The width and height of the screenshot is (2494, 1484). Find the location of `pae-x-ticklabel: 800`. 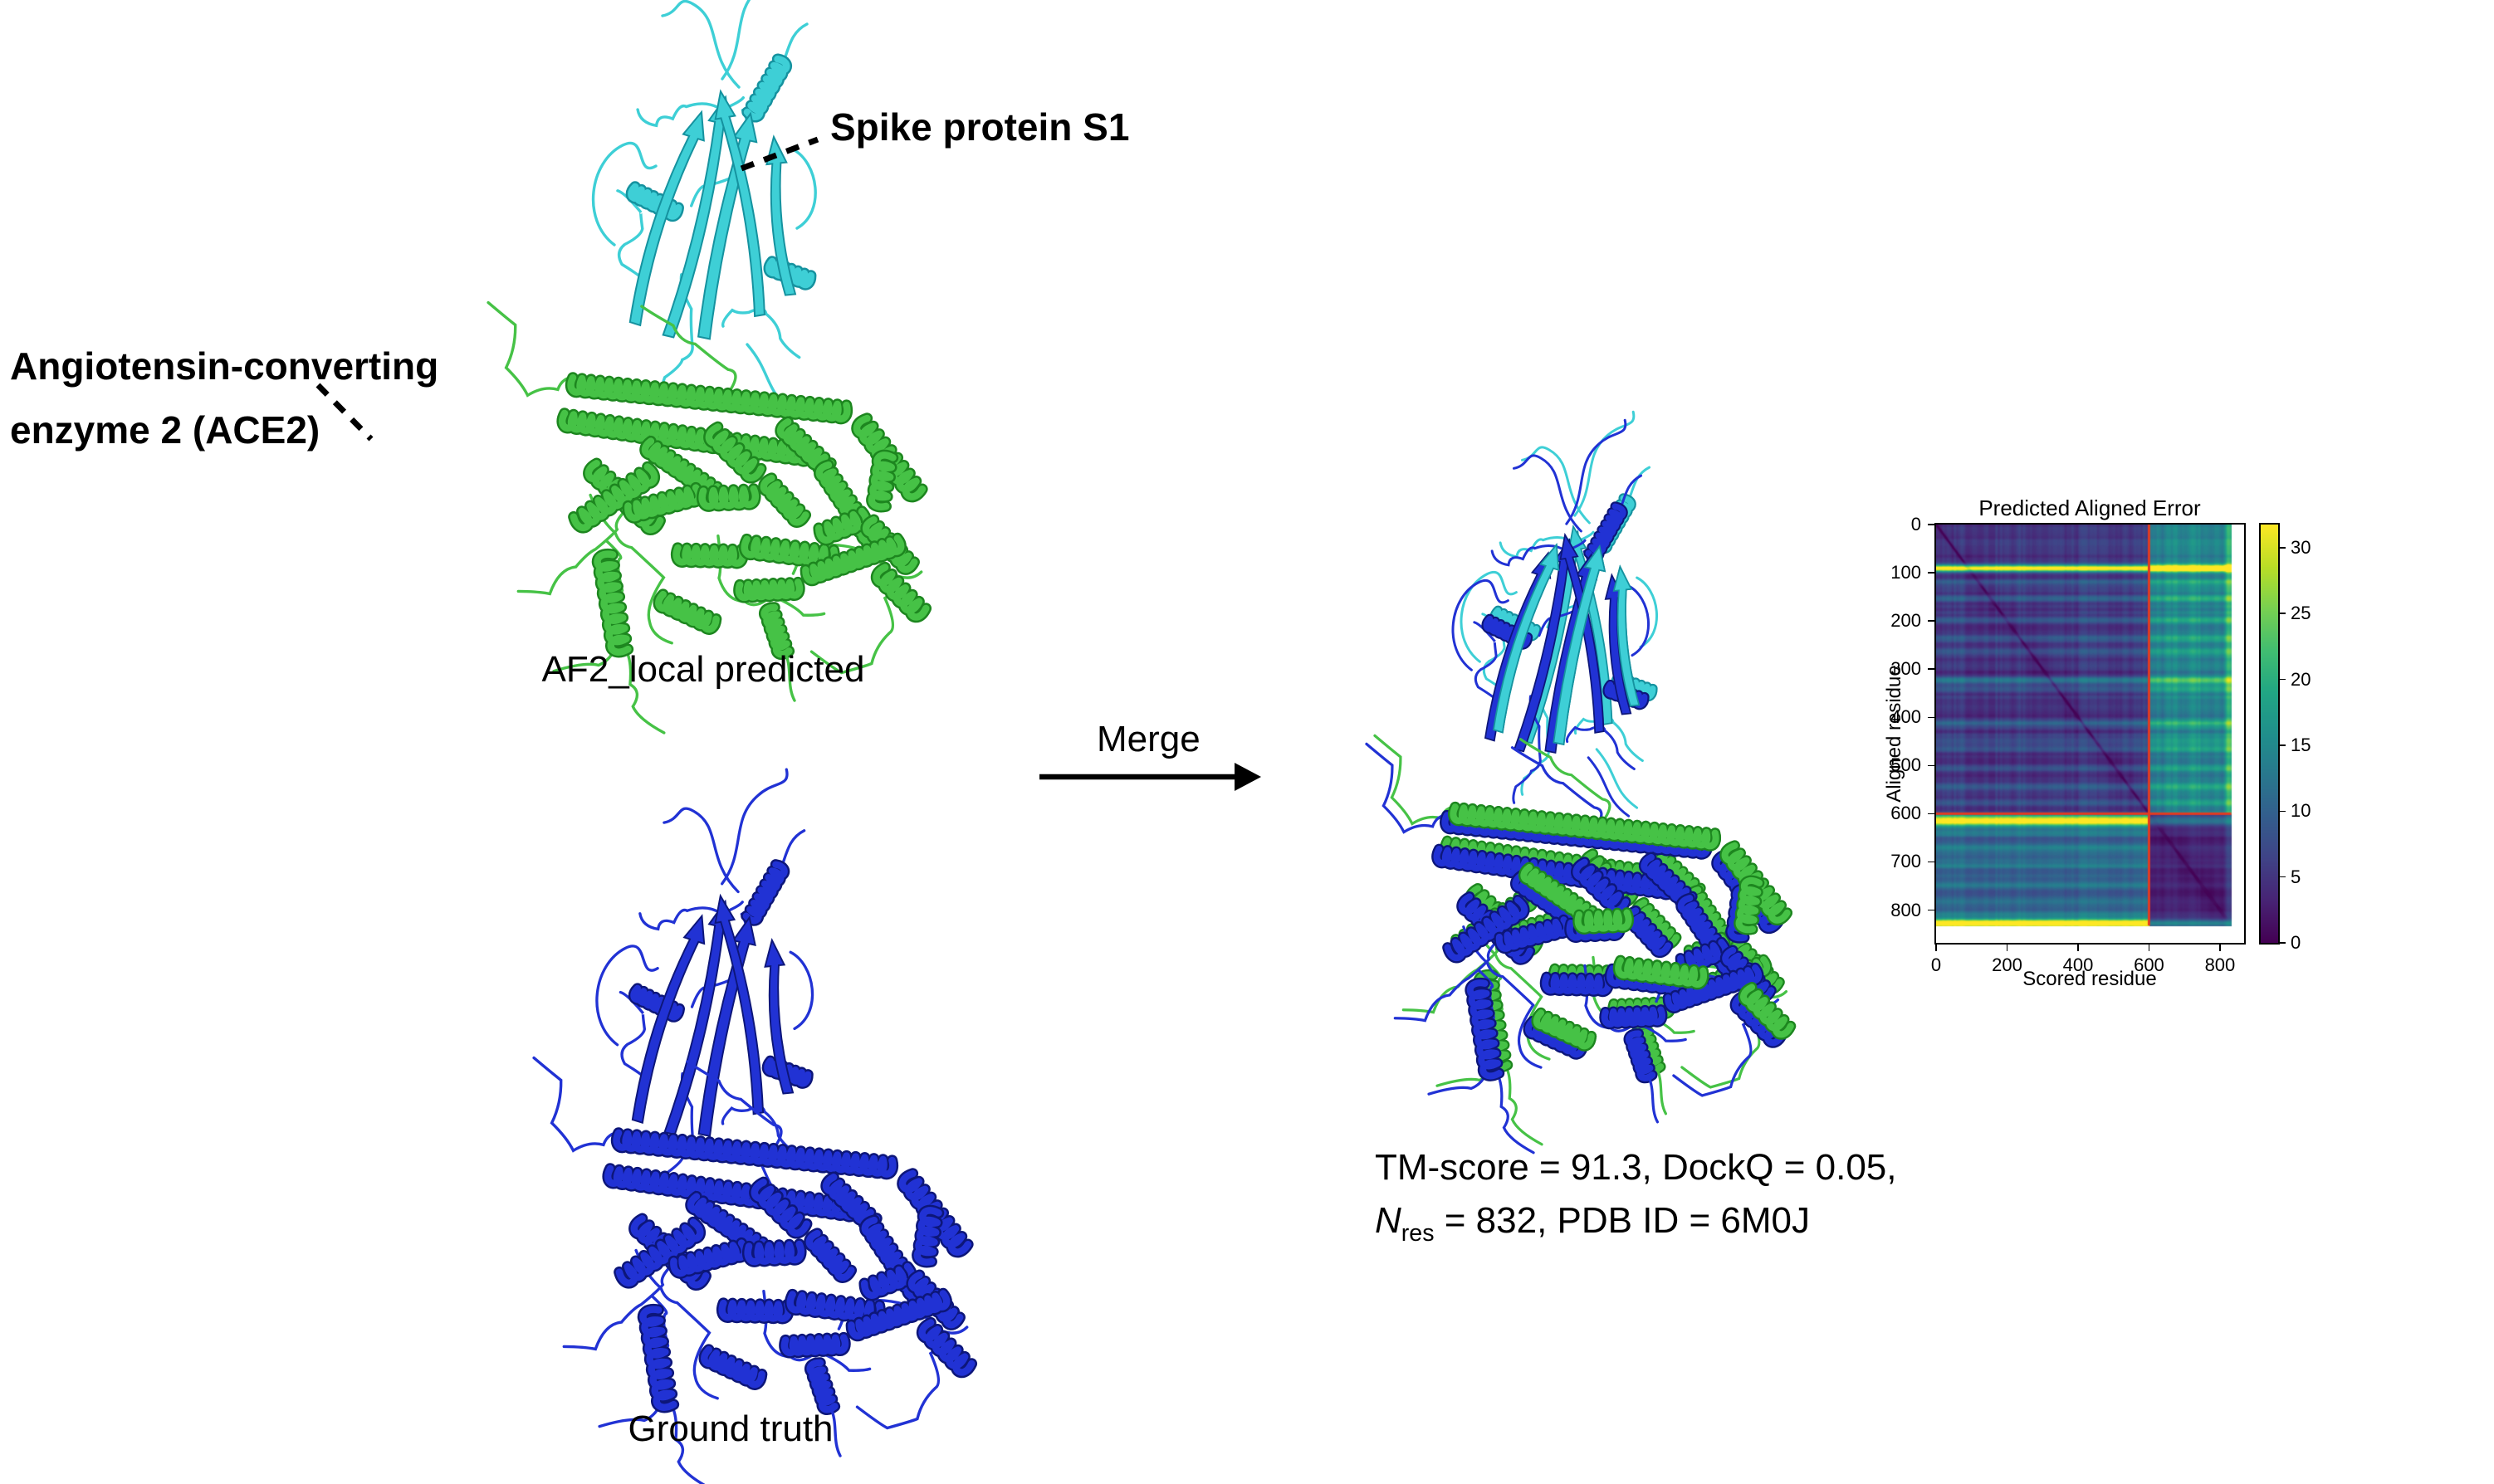

pae-x-ticklabel: 800 is located at coordinates (2220, 964).